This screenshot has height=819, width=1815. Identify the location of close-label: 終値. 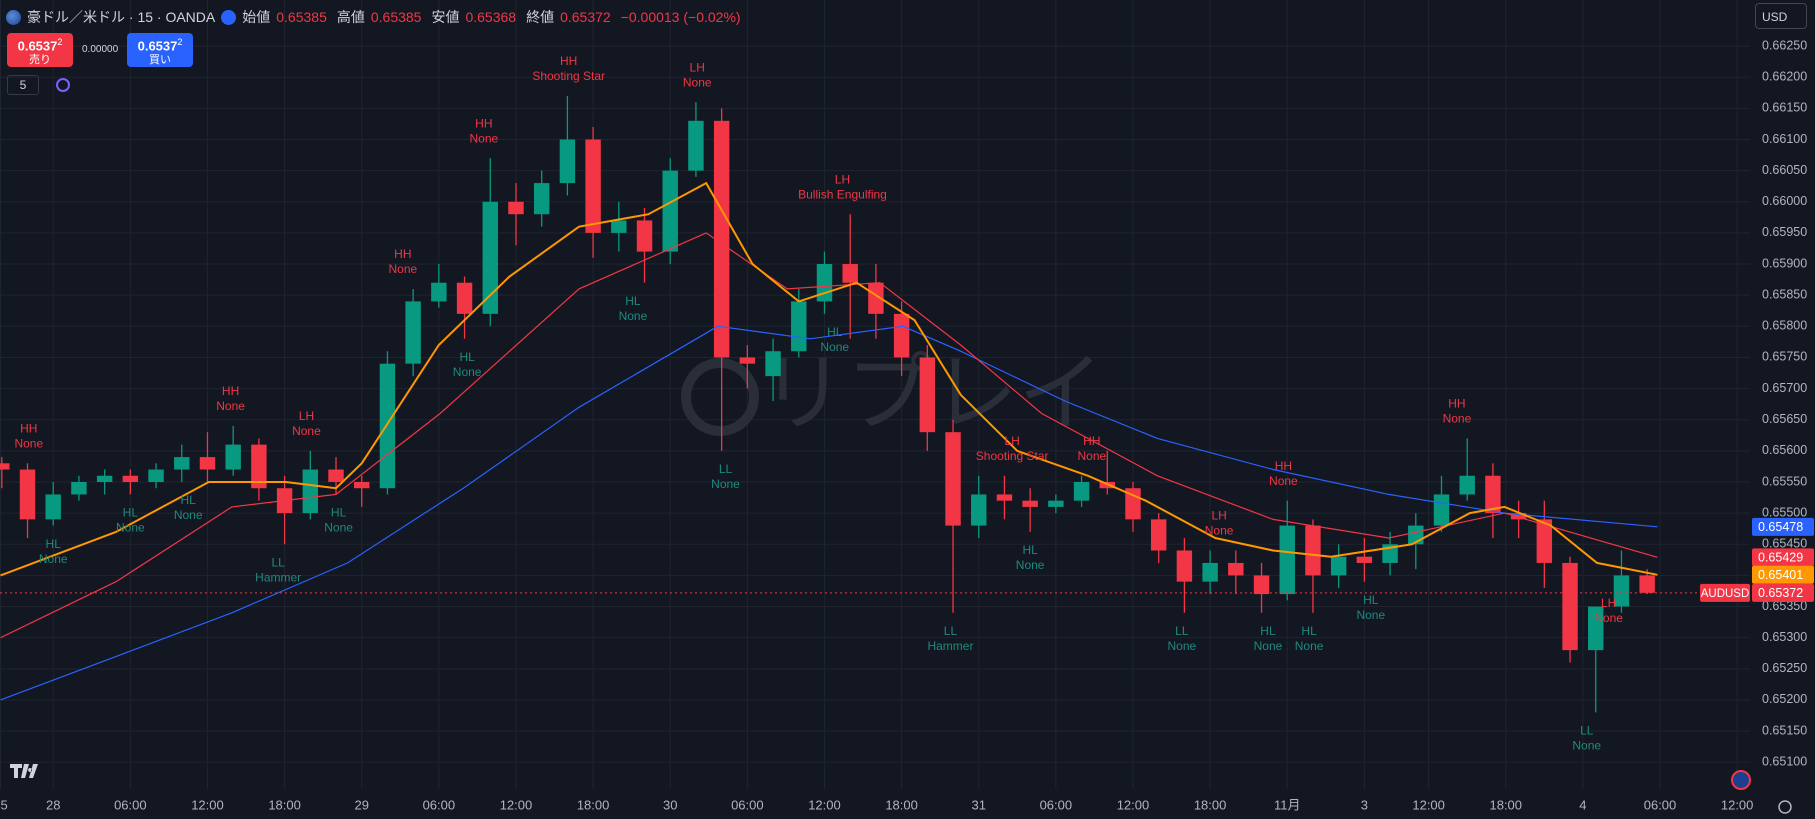
(540, 17).